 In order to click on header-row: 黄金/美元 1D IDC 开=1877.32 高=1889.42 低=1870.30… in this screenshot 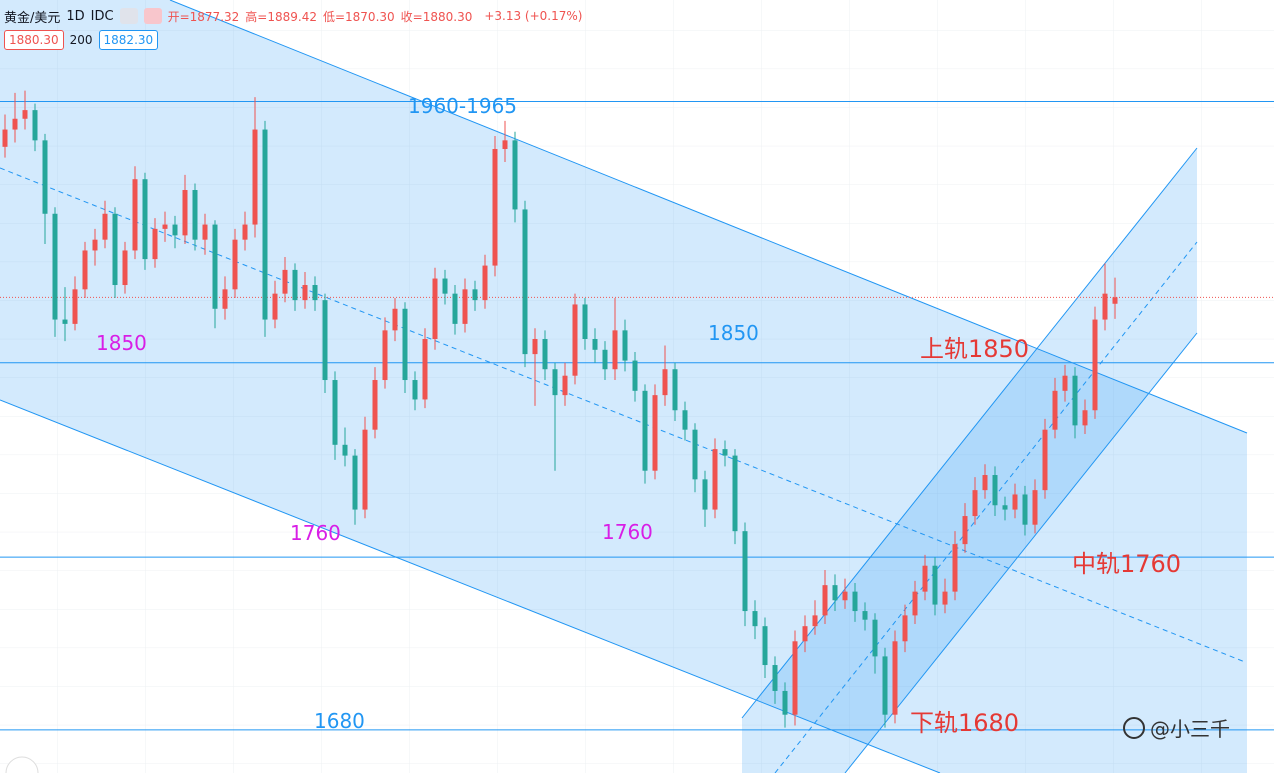, I will do `click(293, 16)`.